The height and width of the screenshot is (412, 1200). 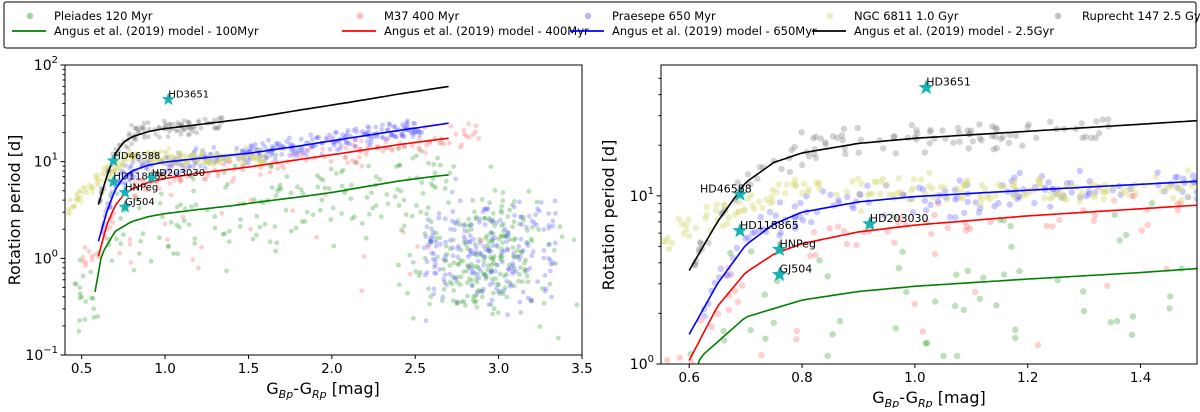 I want to click on x-tick-label: 3.5, so click(x=581, y=369).